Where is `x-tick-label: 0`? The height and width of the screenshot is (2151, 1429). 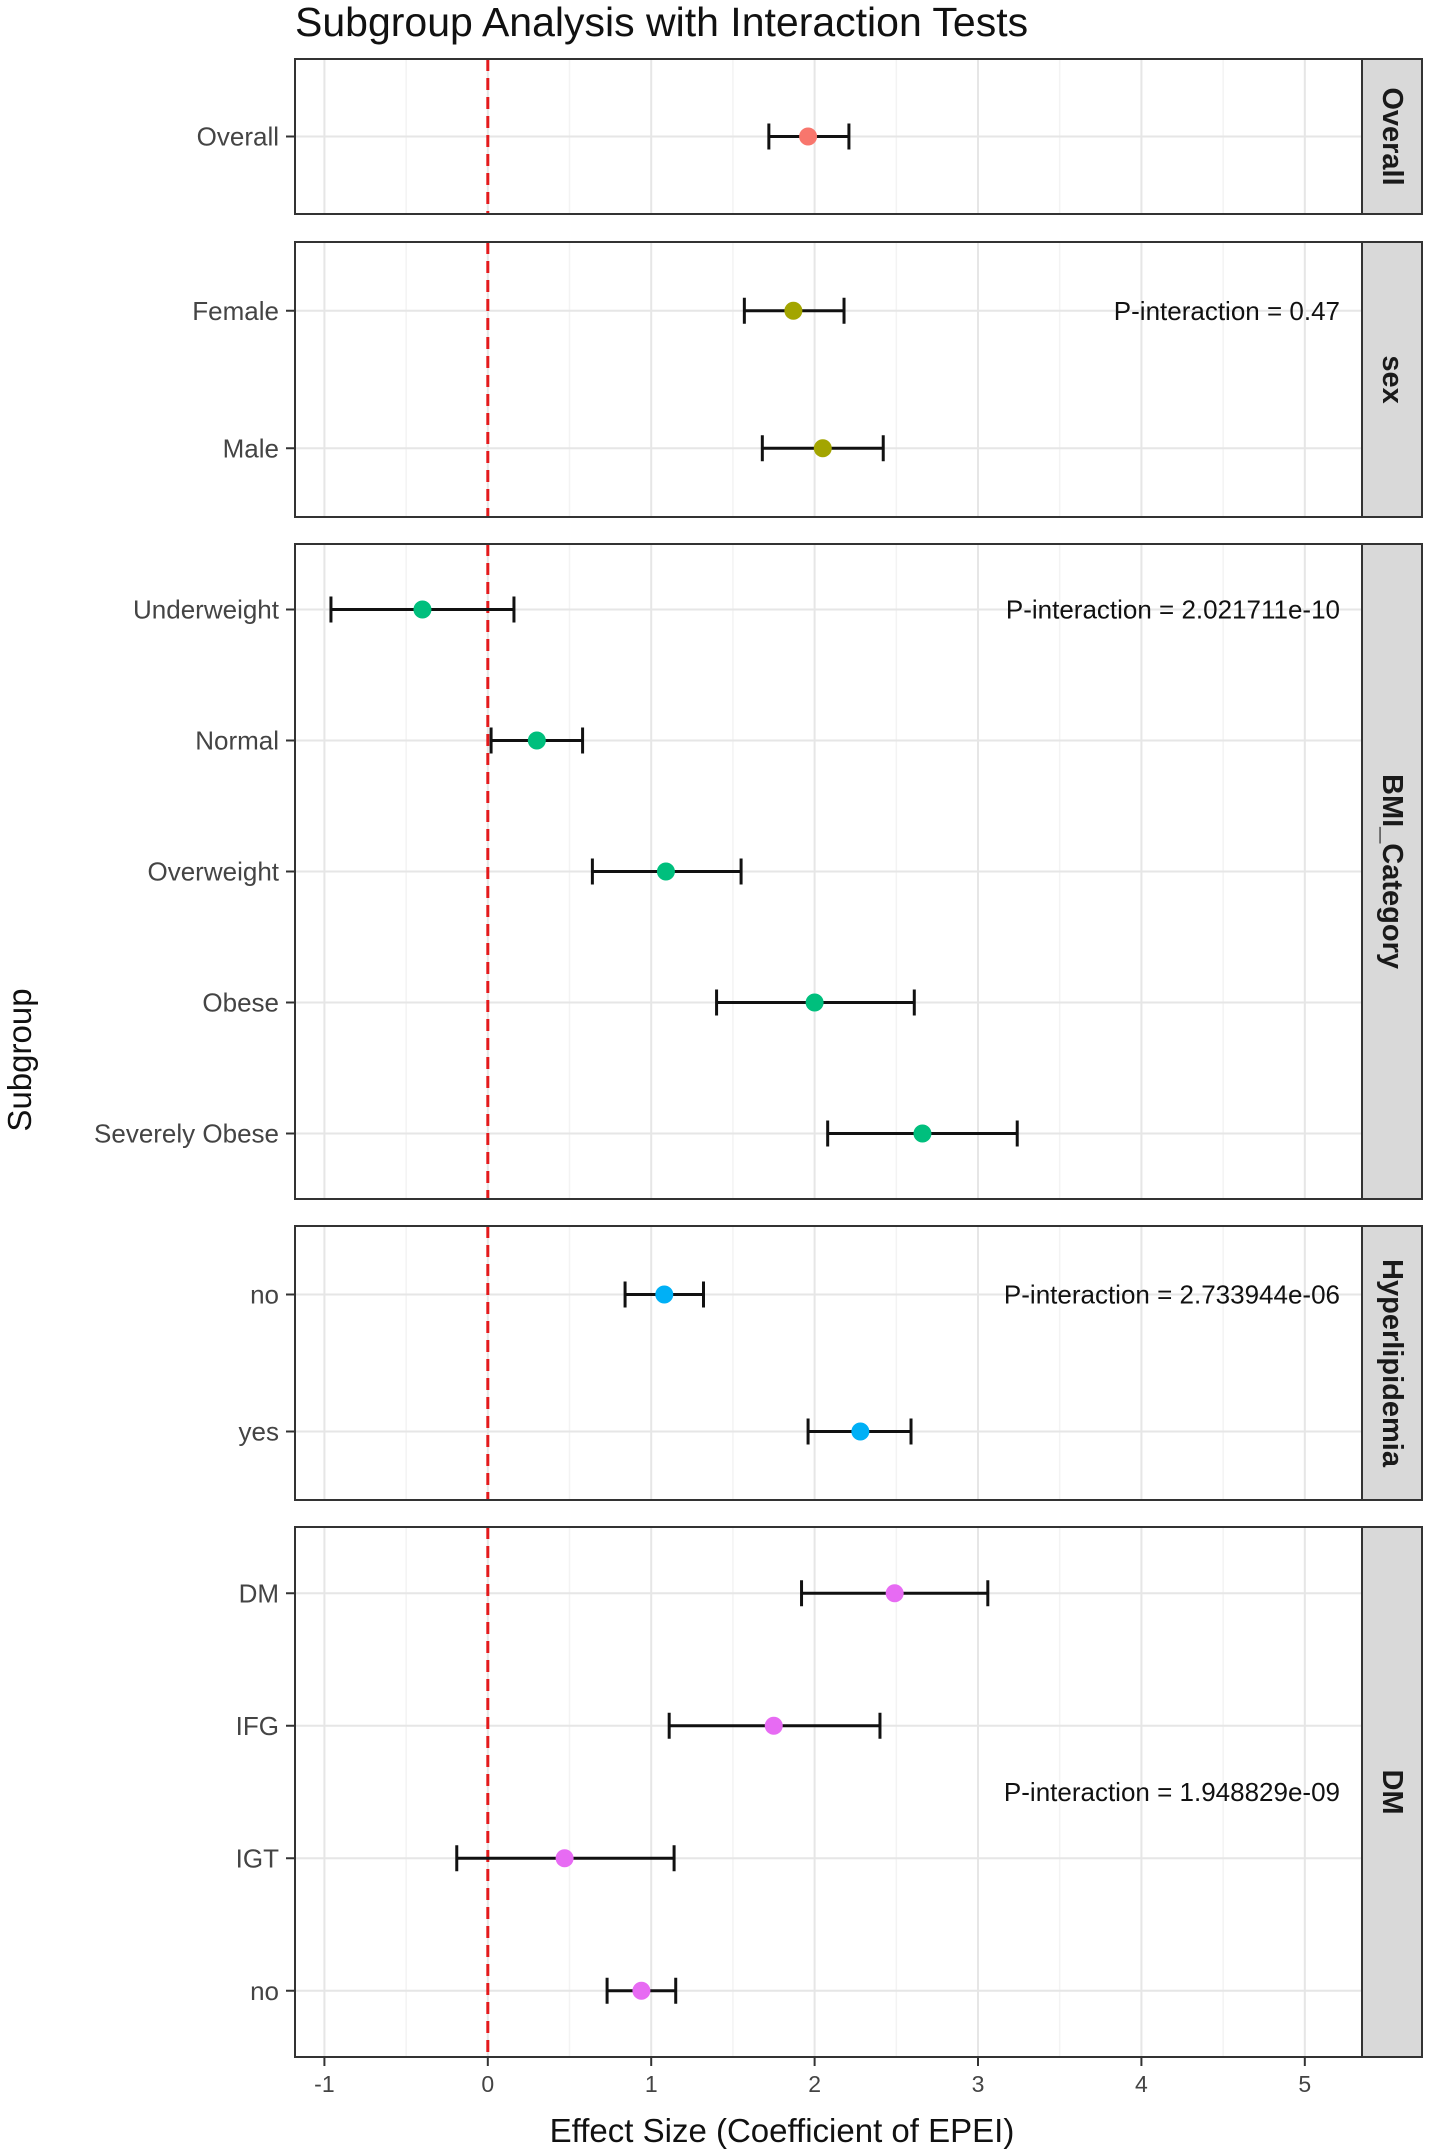 x-tick-label: 0 is located at coordinates (487, 2084).